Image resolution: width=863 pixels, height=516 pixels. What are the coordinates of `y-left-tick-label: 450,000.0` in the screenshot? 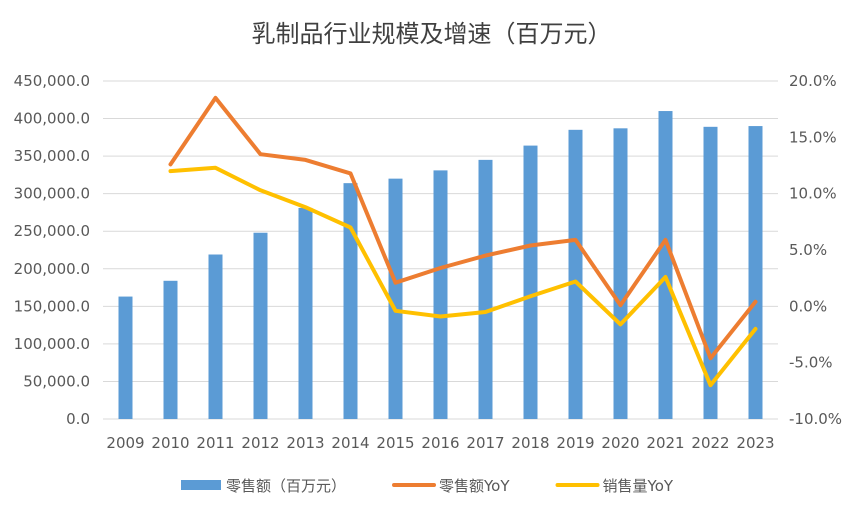 It's located at (52, 81).